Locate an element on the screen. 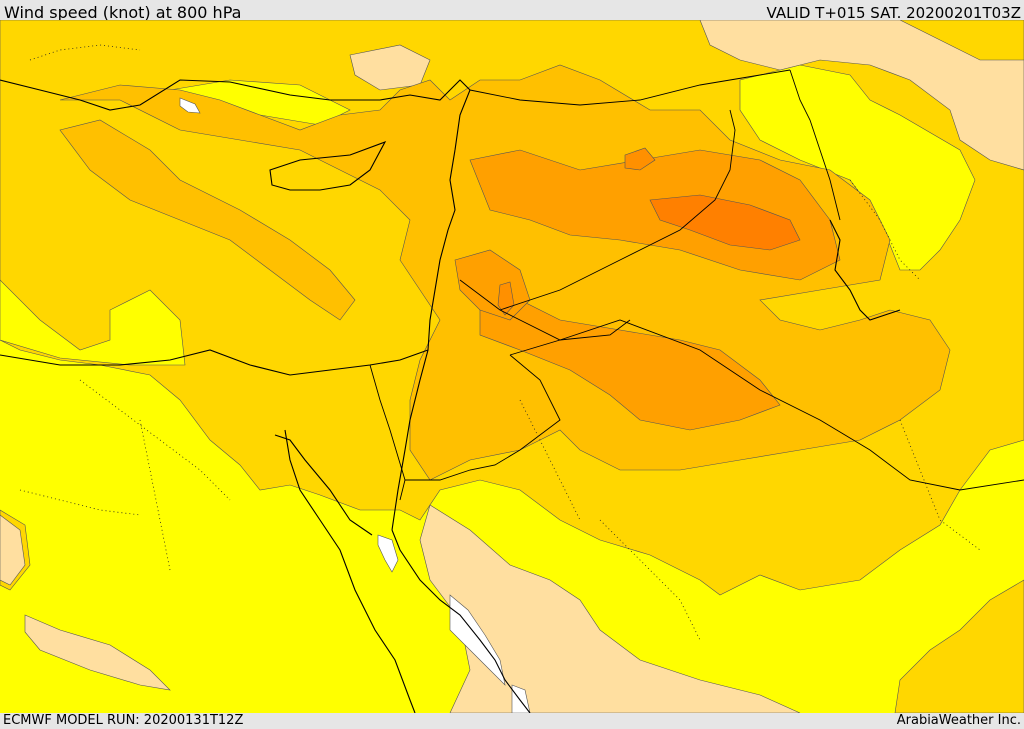 Image resolution: width=1024 pixels, height=729 pixels. model-run: ECMWF MODEL RUN: 20200131T12Z is located at coordinates (123, 720).